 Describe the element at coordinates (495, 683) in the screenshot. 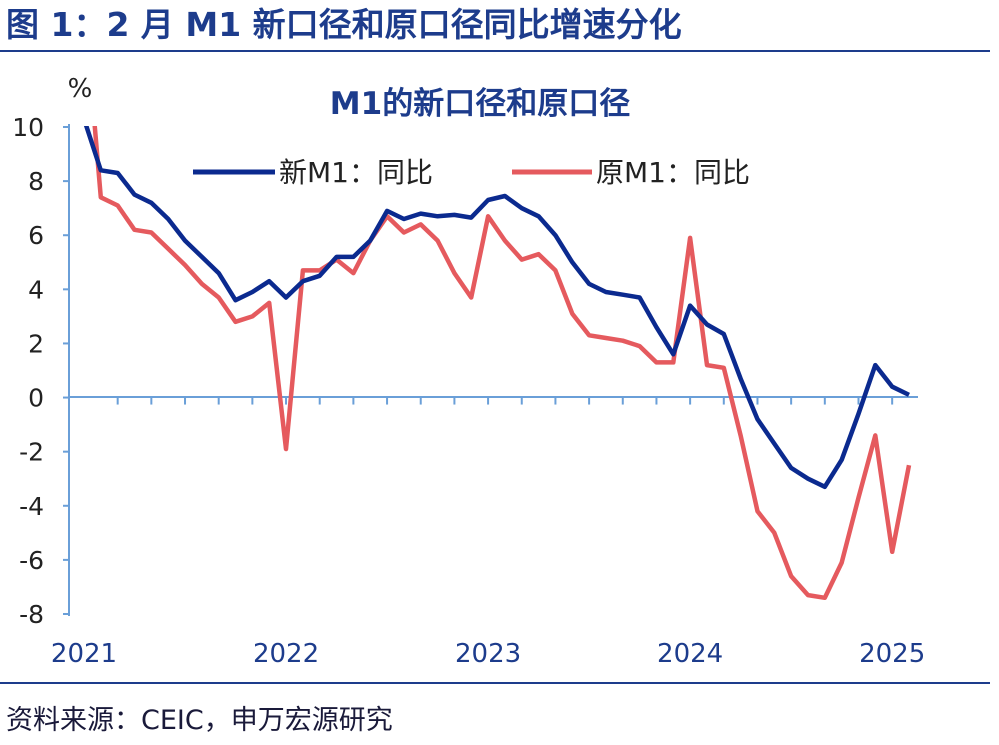

I see `bottom-rule` at that location.